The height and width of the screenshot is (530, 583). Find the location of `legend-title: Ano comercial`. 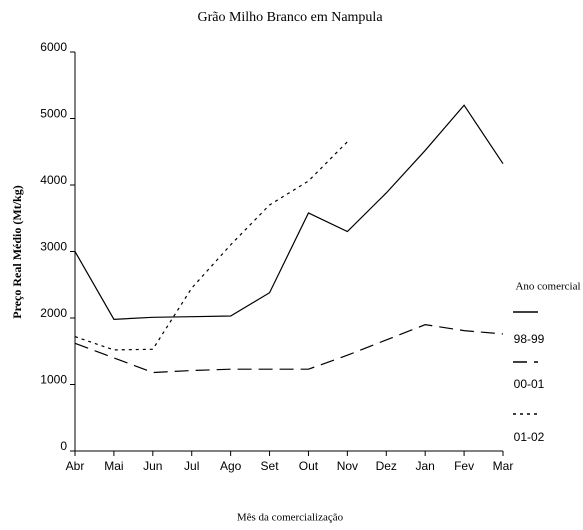

legend-title: Ano comercial is located at coordinates (547, 287).